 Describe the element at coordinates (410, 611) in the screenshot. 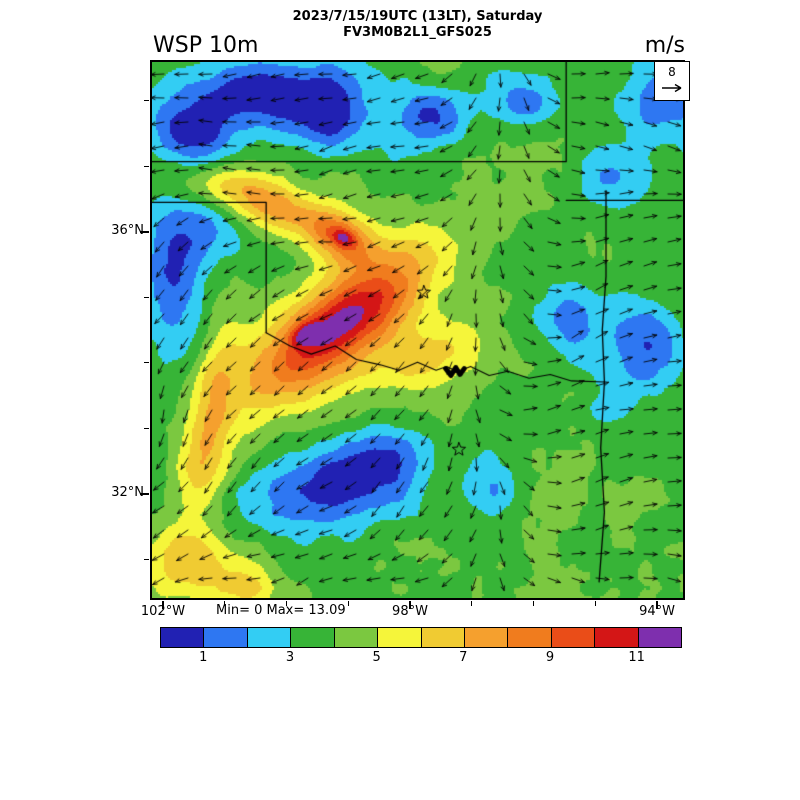

I see `lon-tick-label: 98°W` at that location.